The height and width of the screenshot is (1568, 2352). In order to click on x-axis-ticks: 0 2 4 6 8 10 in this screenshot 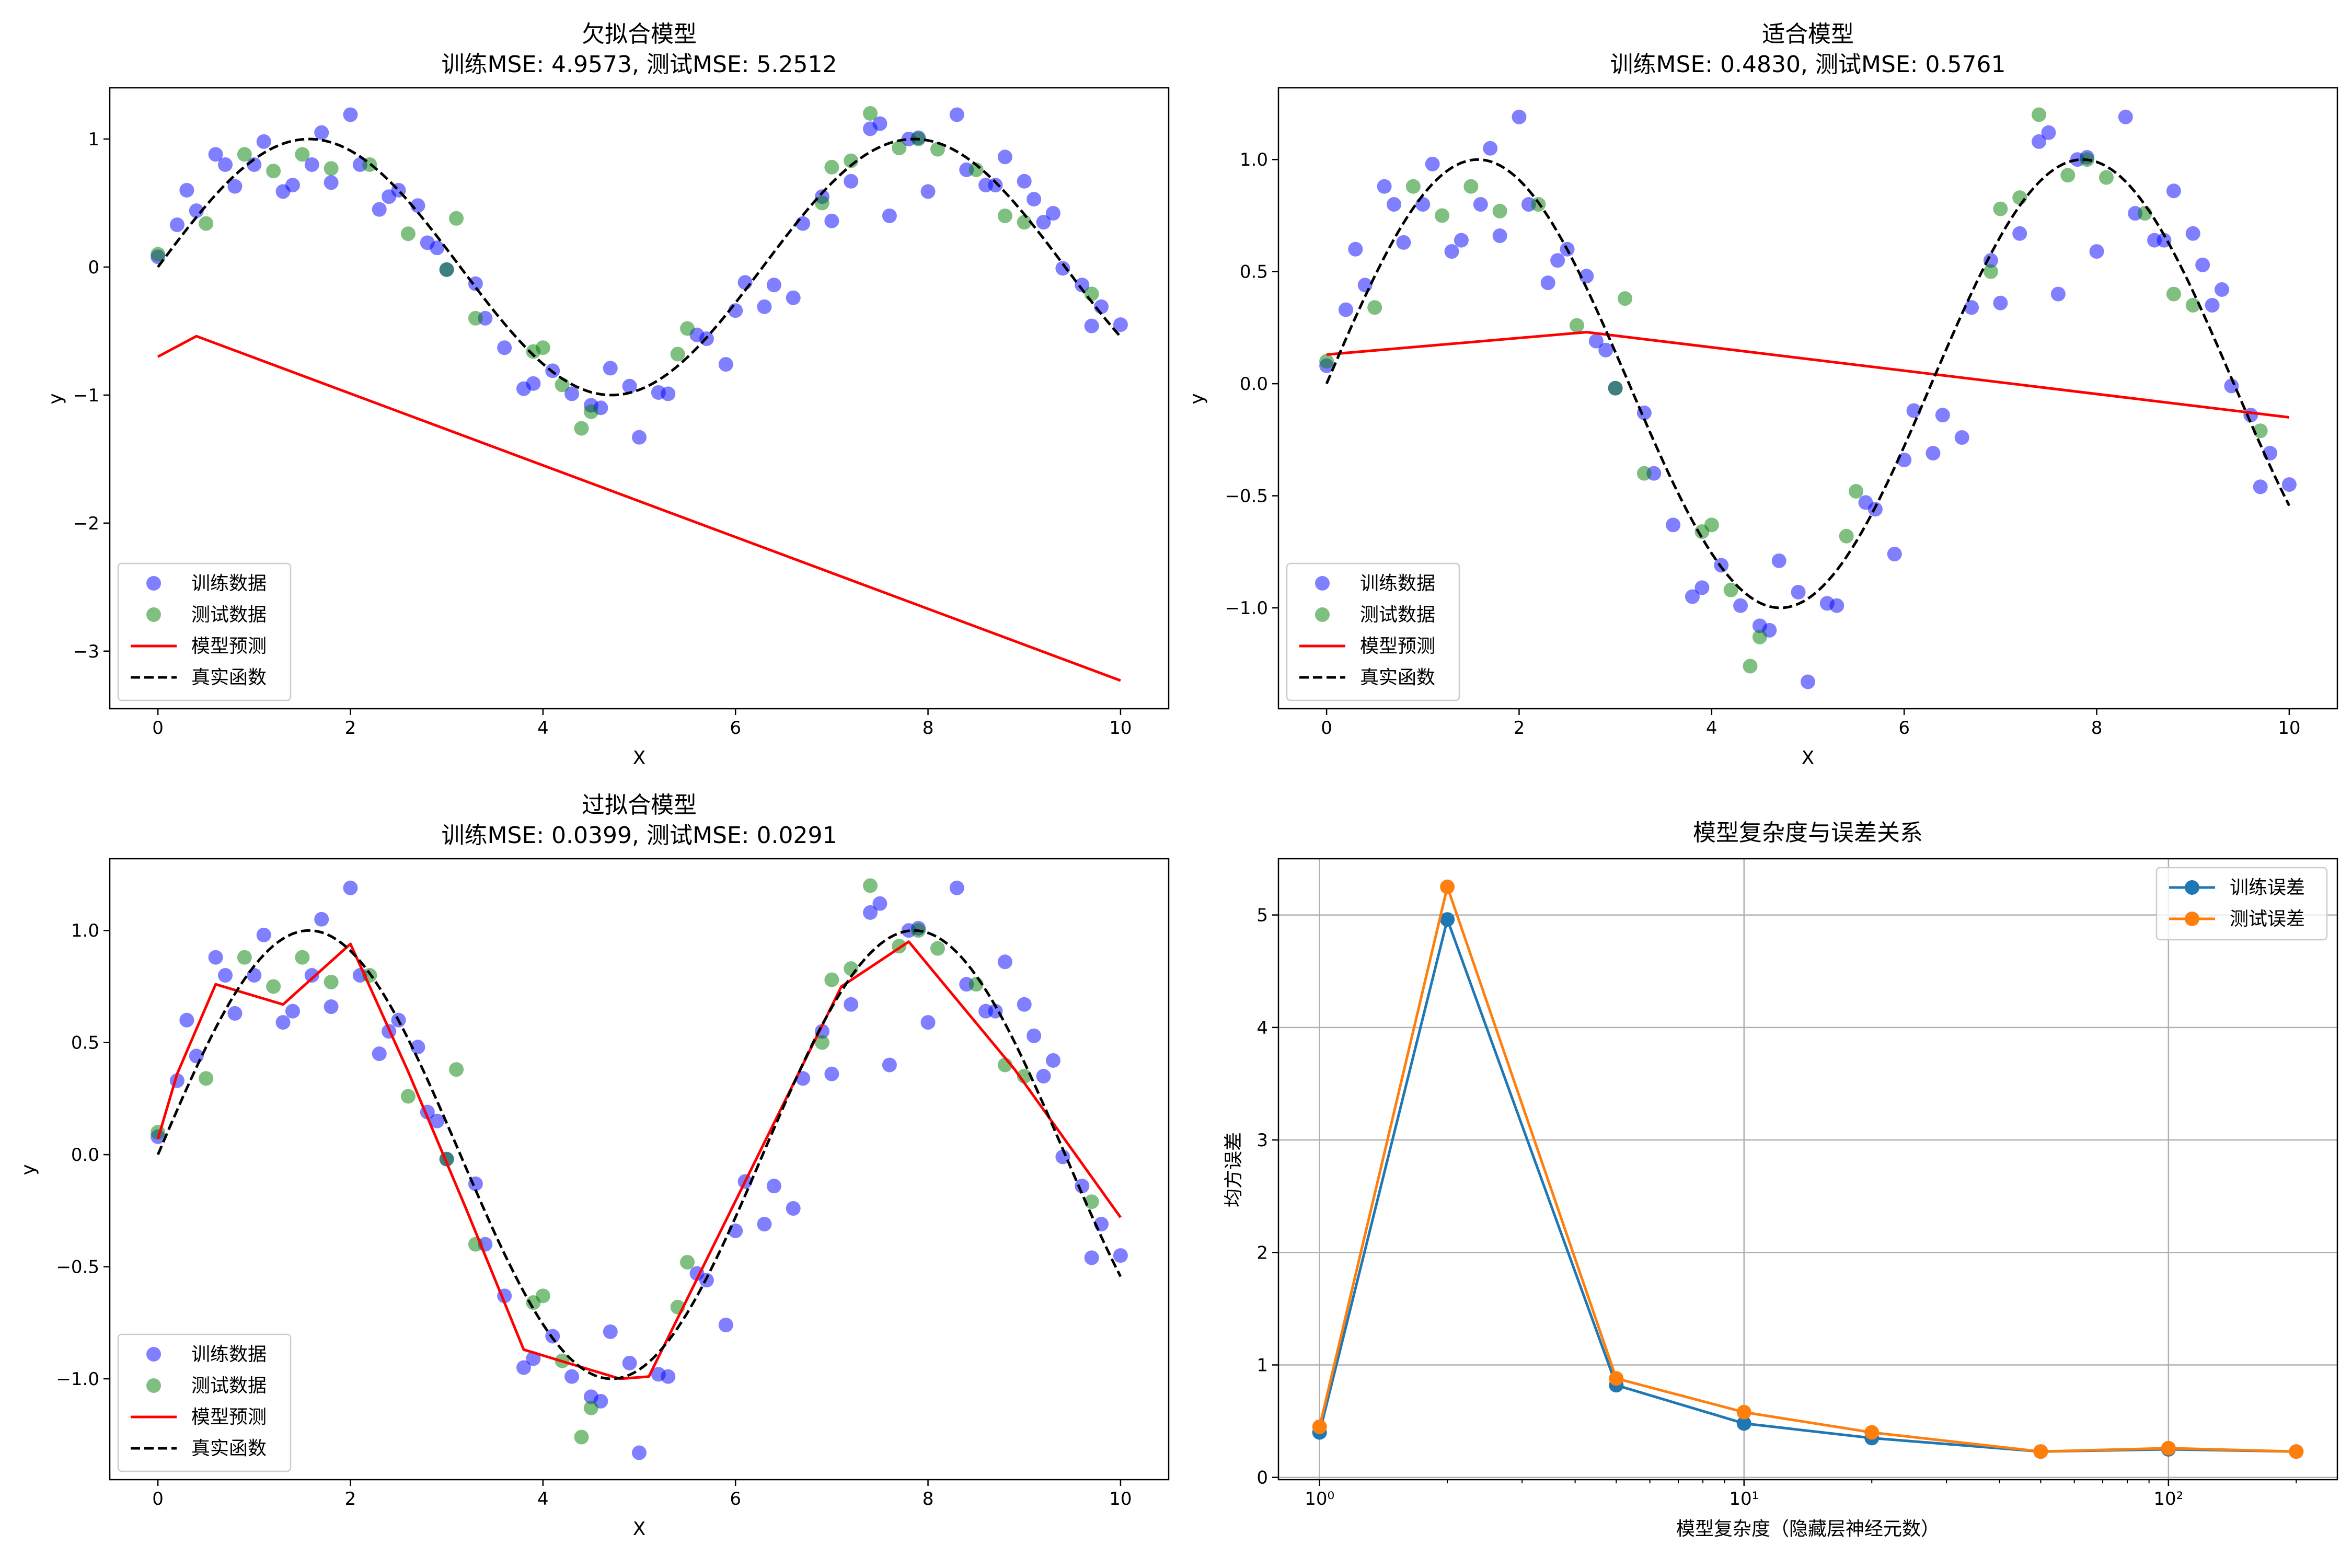, I will do `click(1811, 724)`.